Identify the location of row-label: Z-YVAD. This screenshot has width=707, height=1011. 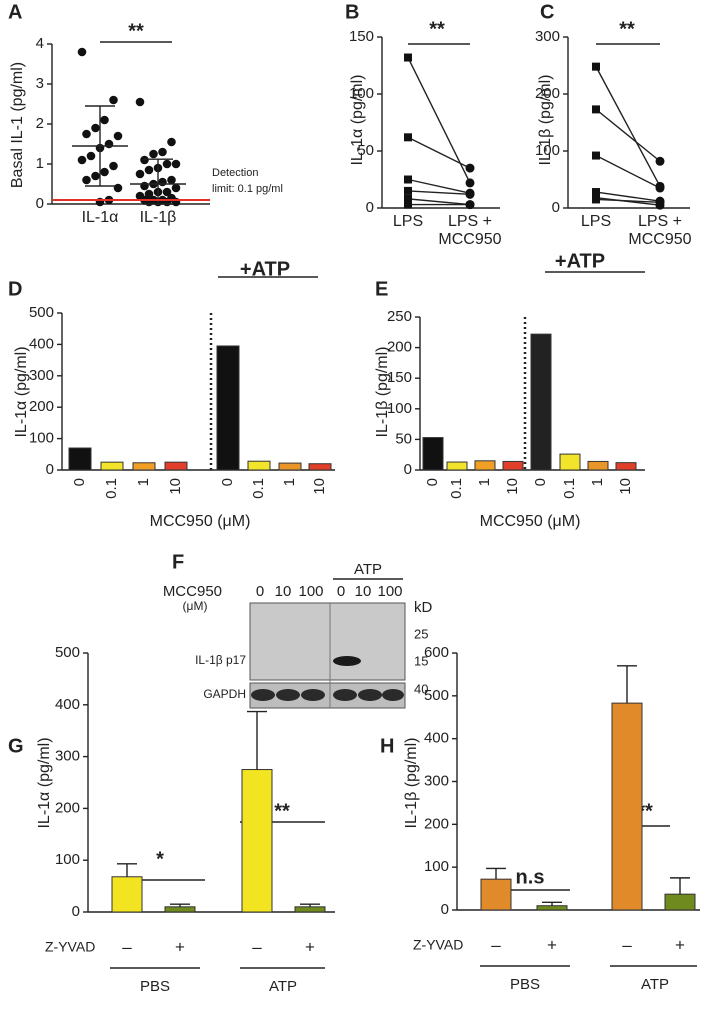
(438, 945).